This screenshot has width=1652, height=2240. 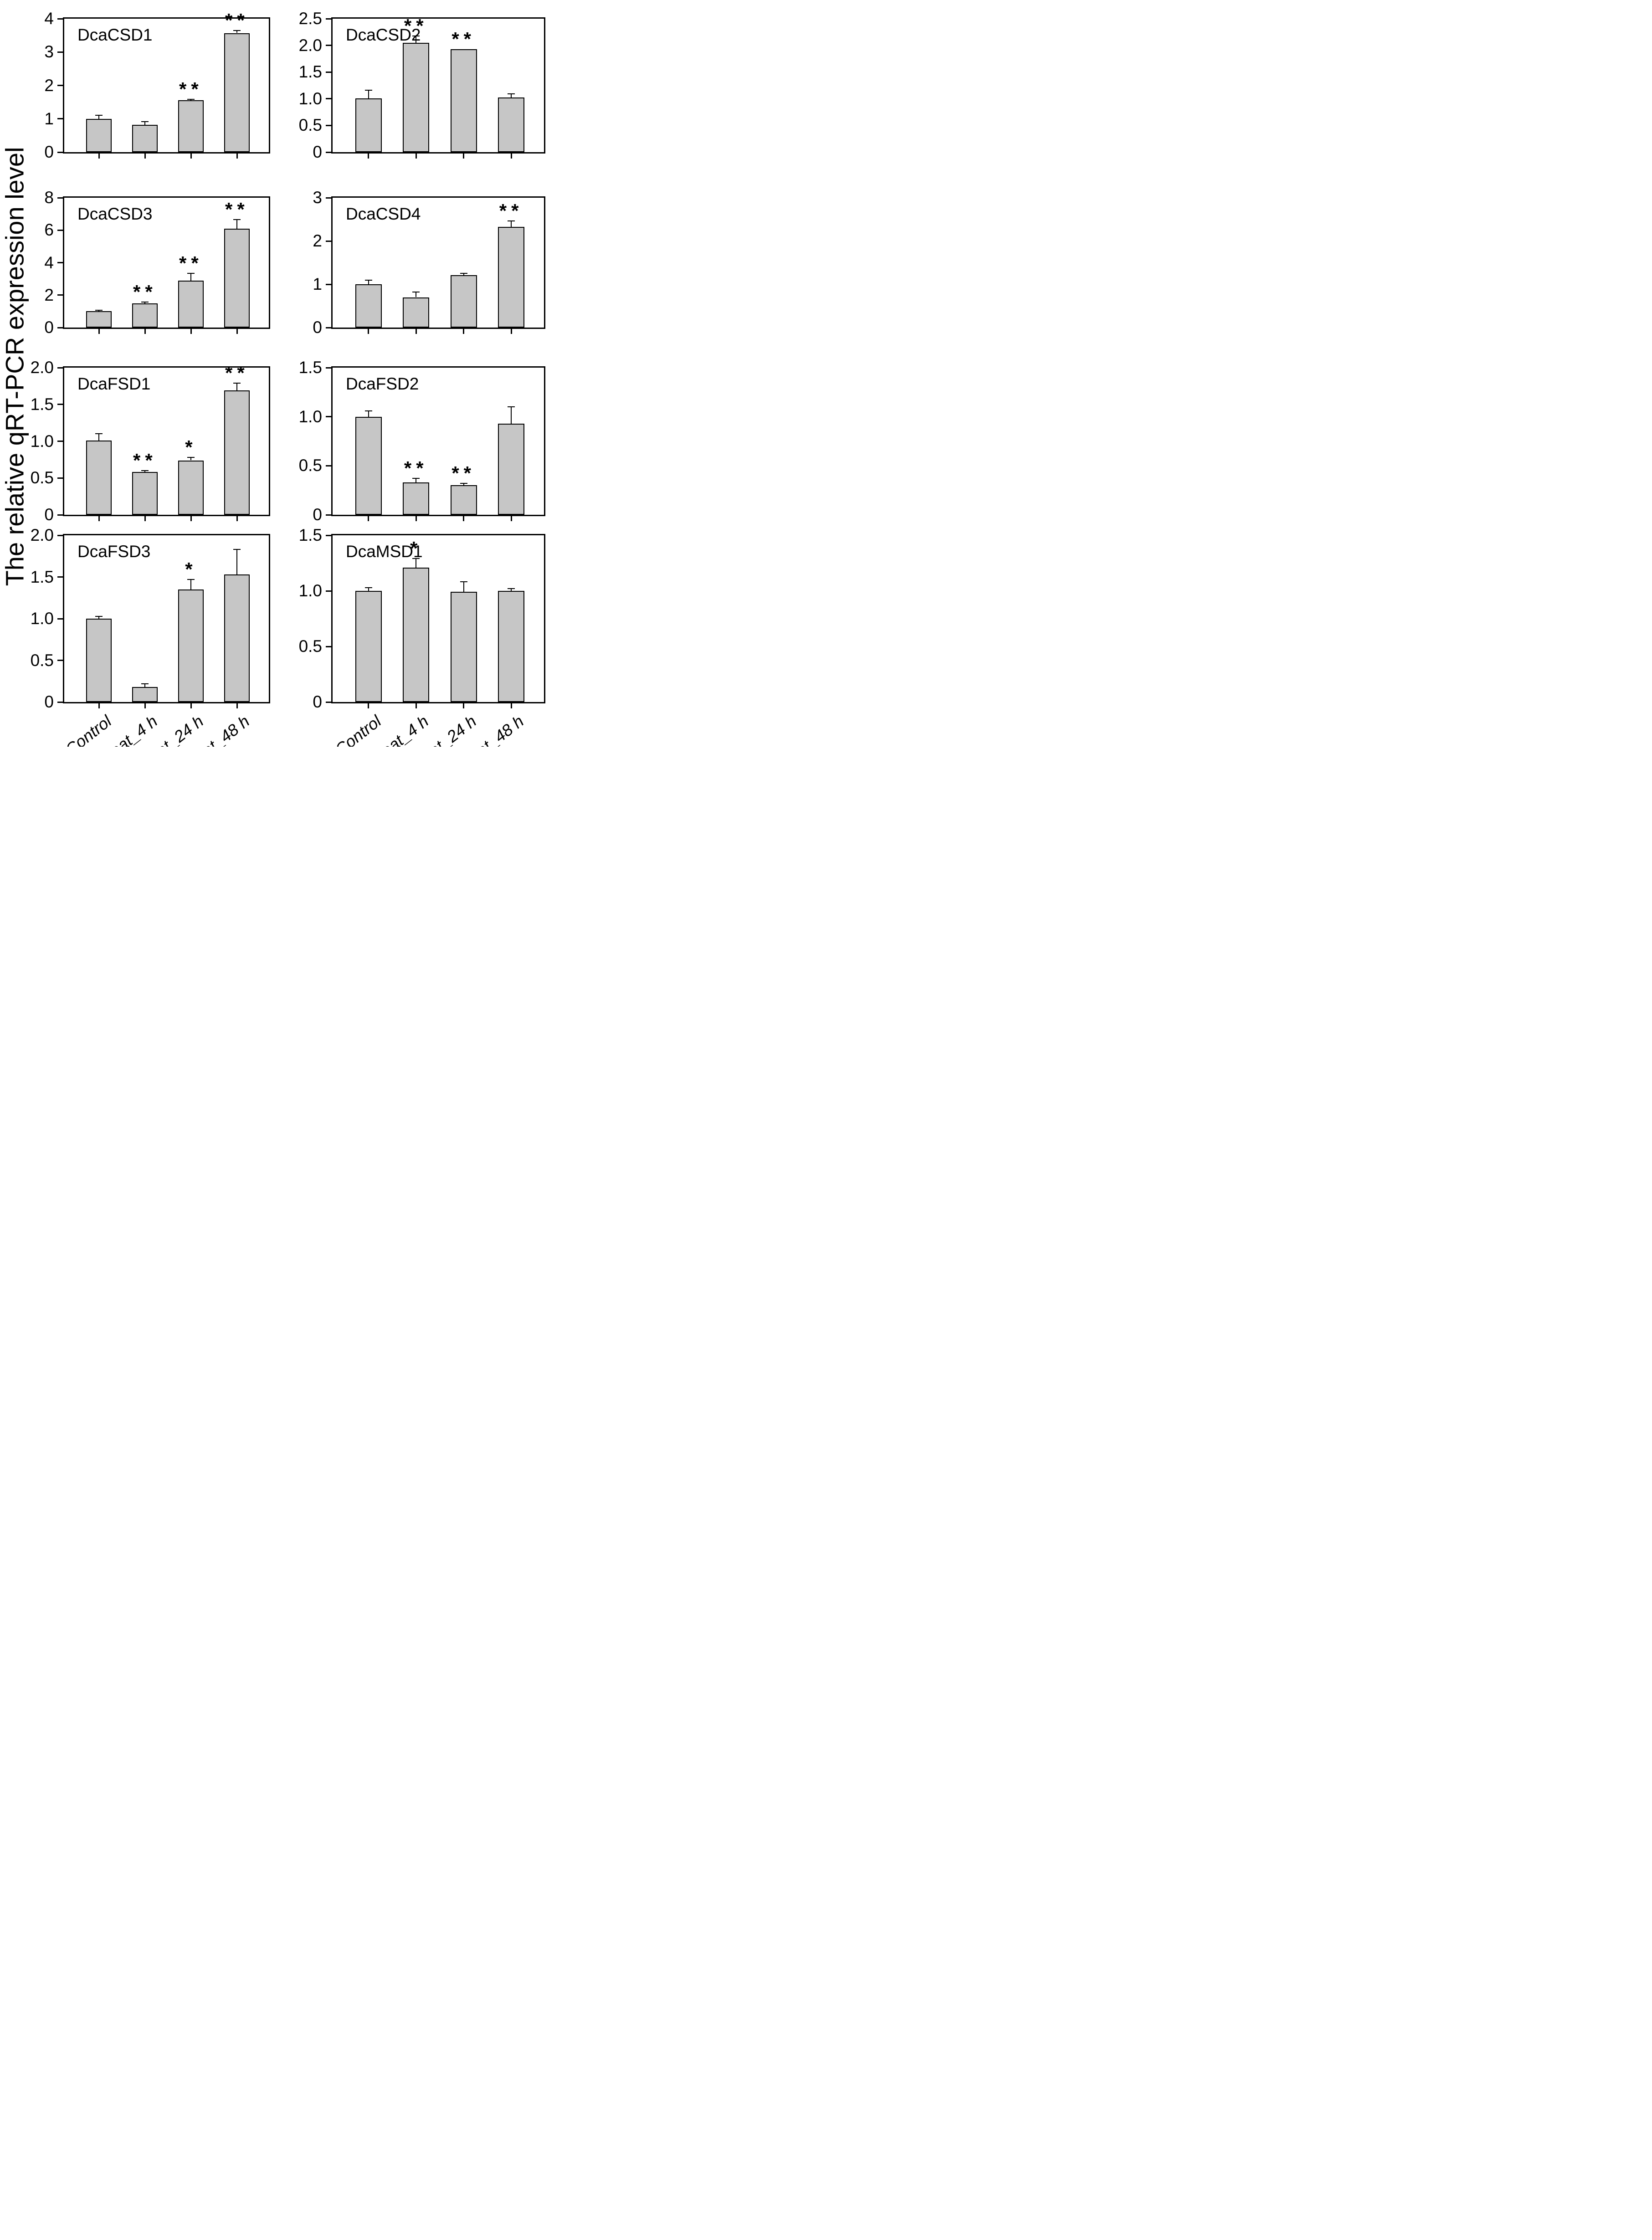 What do you see at coordinates (49, 18) in the screenshot?
I see `y-tick-label: 4` at bounding box center [49, 18].